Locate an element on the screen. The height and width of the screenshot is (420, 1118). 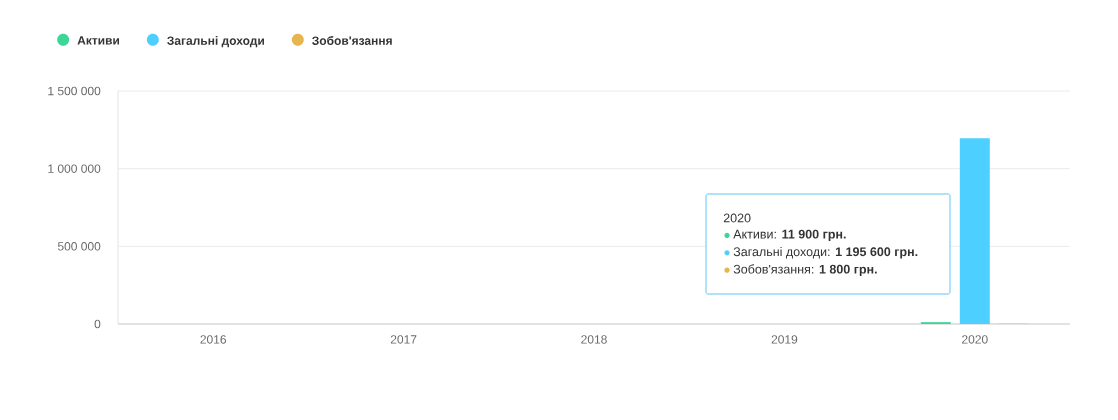
legend-label: Загальні доходи is located at coordinates (215, 42).